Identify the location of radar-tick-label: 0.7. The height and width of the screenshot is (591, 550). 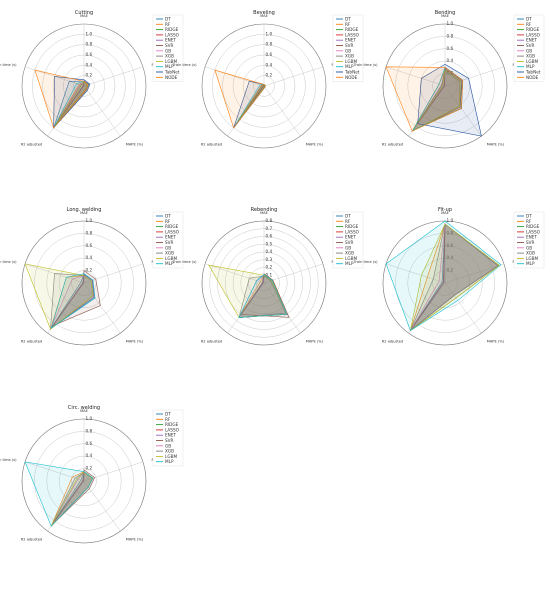
(269, 228).